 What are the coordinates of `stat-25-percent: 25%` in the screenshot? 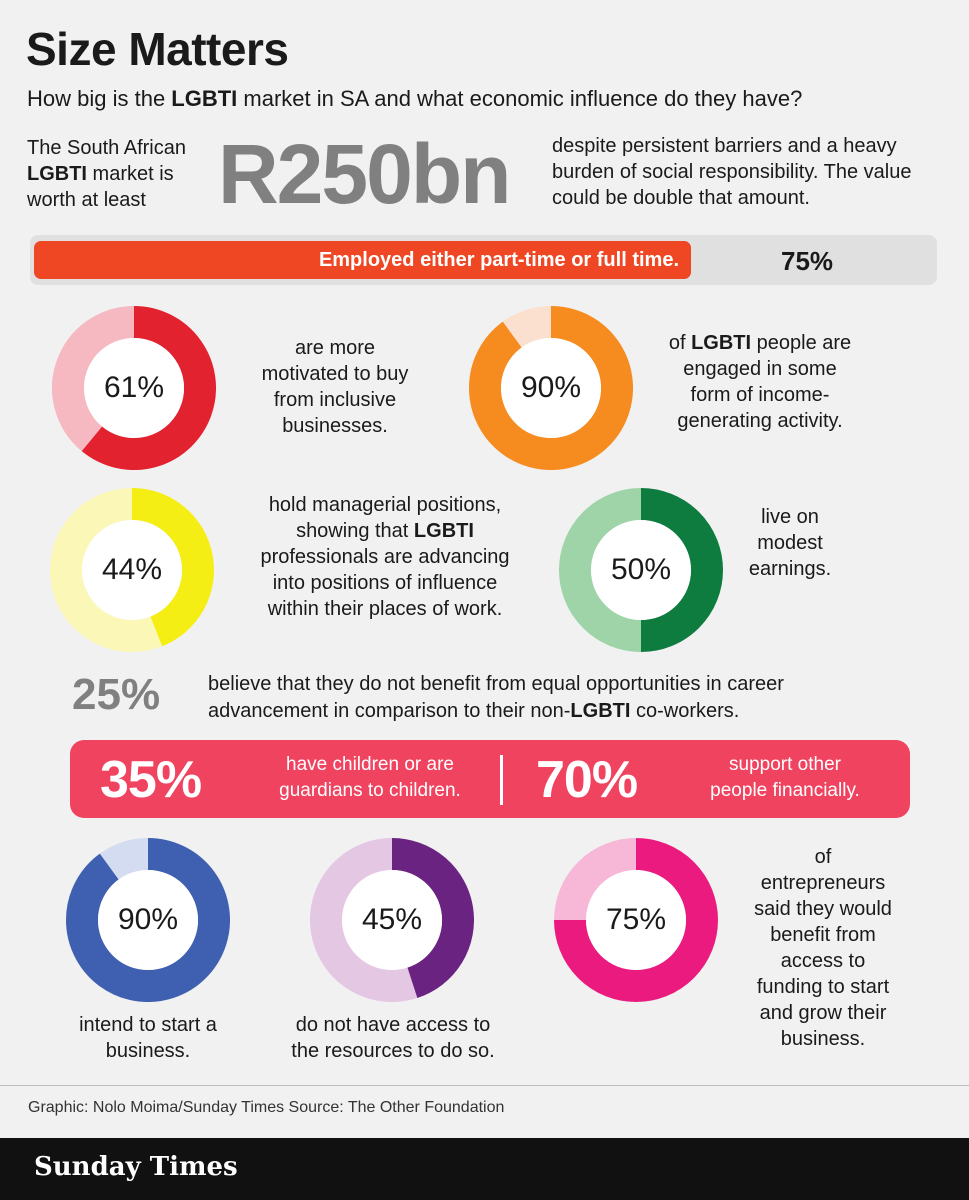 It's located at (116, 694).